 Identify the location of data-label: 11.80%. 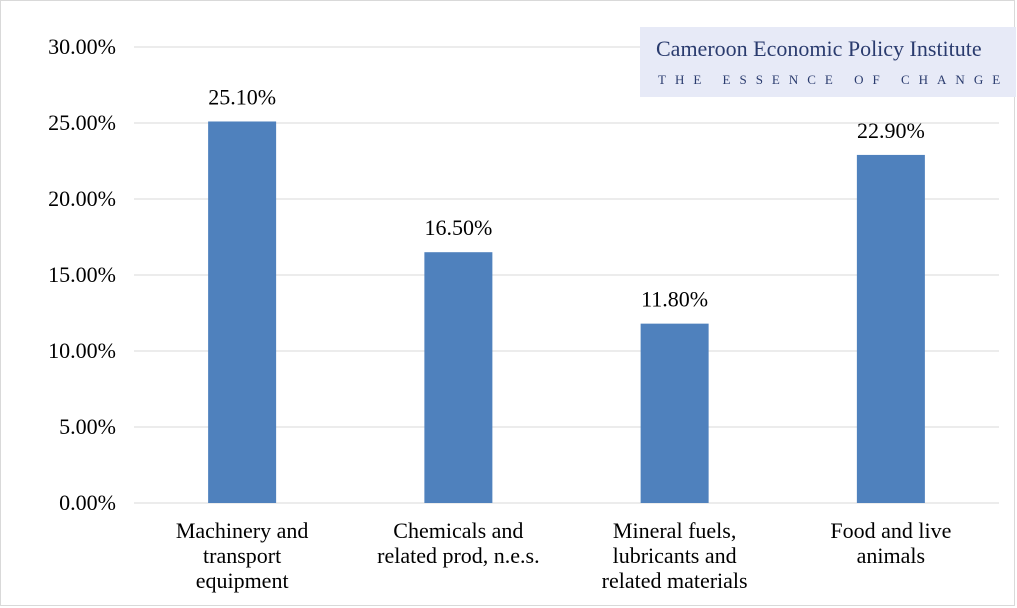
(674, 299).